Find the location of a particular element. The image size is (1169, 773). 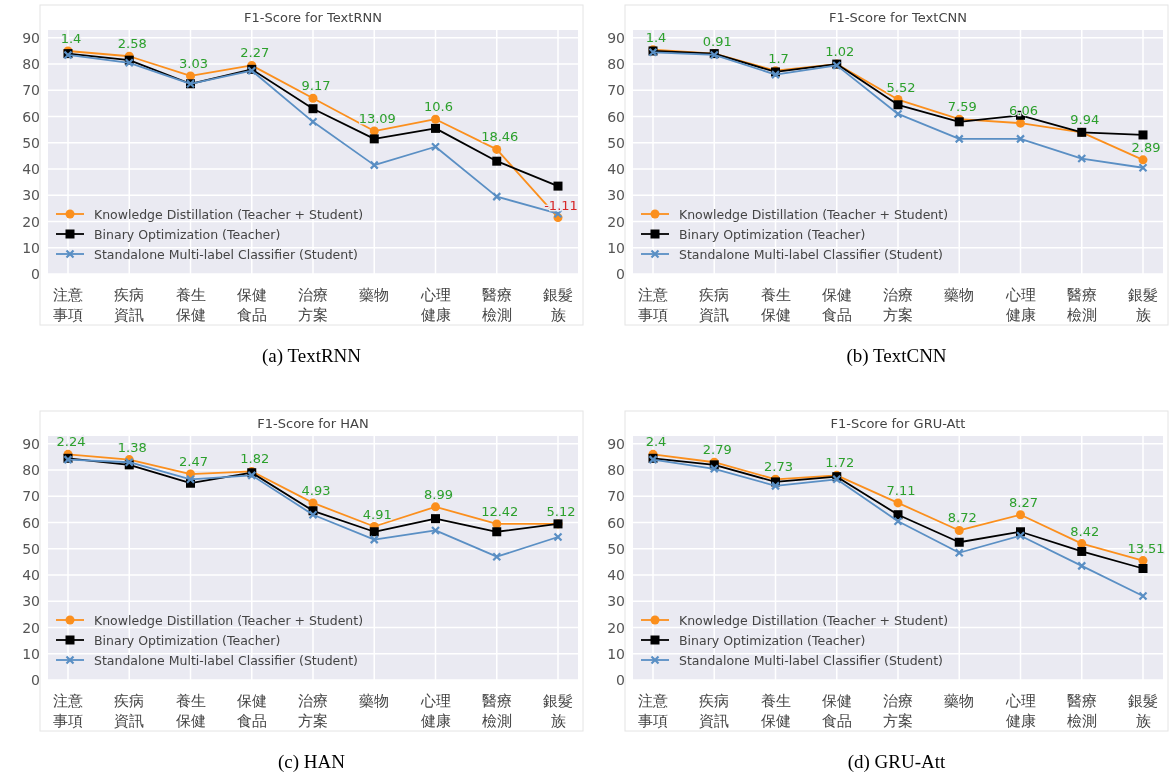

annotation: 18.46 is located at coordinates (500, 137).